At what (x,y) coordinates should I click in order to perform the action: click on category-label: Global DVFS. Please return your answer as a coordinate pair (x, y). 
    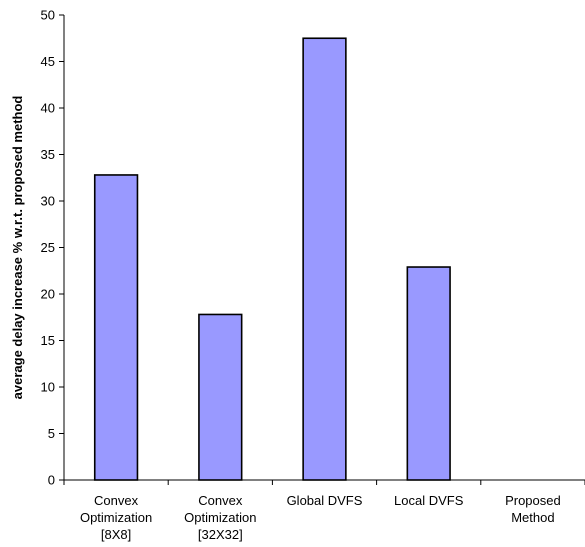
    Looking at the image, I should click on (325, 500).